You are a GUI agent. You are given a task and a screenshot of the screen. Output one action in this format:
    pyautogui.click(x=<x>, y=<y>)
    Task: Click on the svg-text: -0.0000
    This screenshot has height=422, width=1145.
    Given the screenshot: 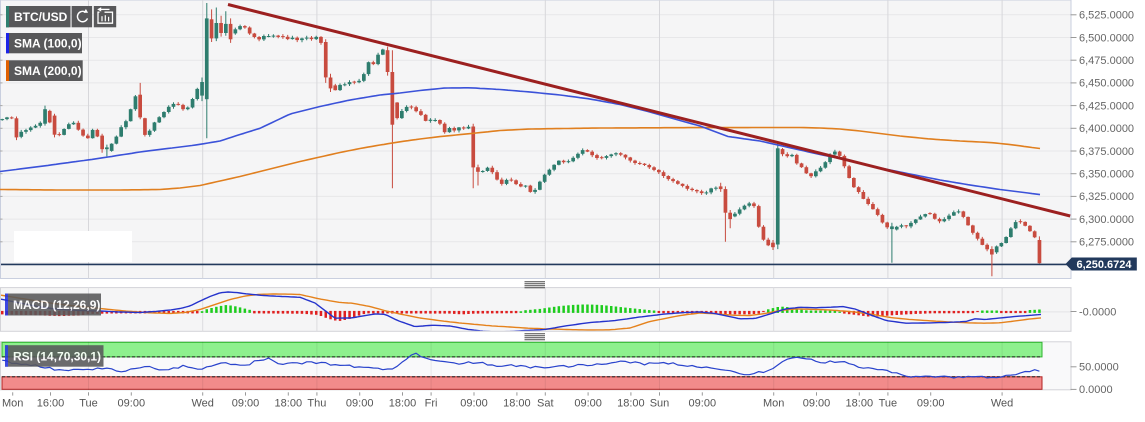 What is the action you would take?
    pyautogui.click(x=1097, y=312)
    